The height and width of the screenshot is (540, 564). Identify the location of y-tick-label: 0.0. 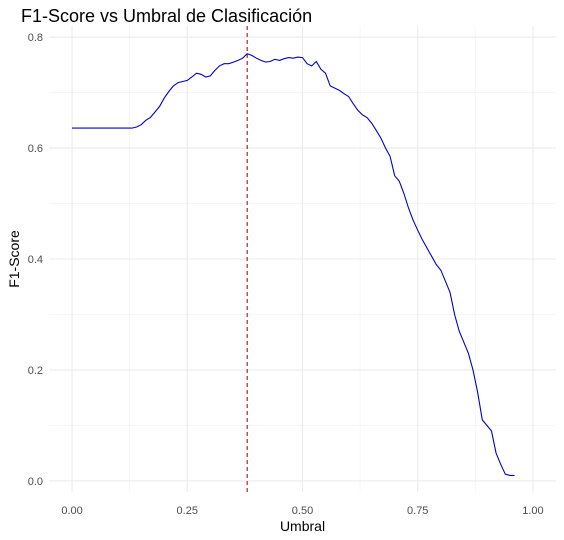
(35, 482).